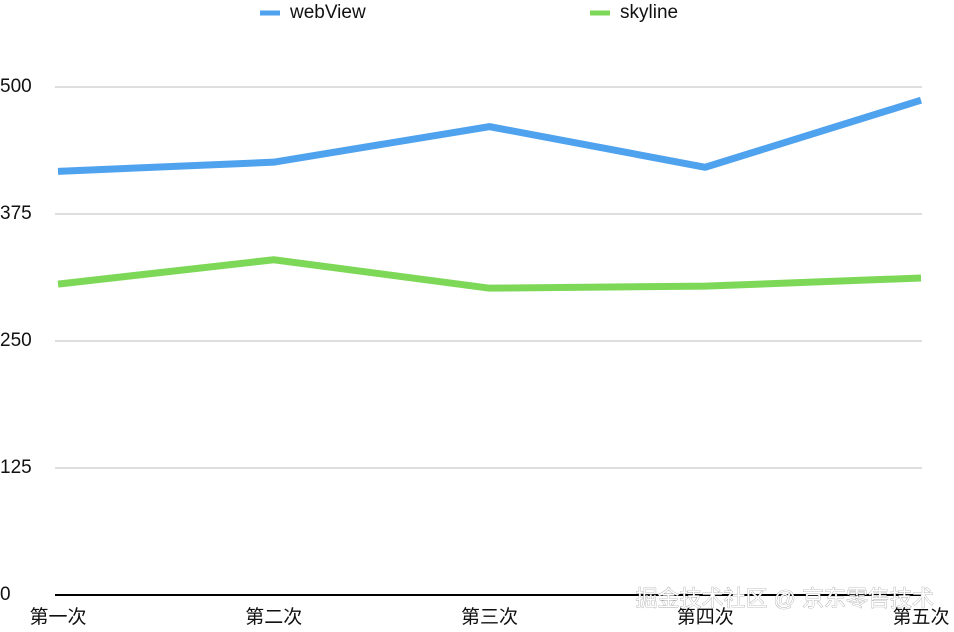  What do you see at coordinates (16, 467) in the screenshot?
I see `y-tick-label: 125` at bounding box center [16, 467].